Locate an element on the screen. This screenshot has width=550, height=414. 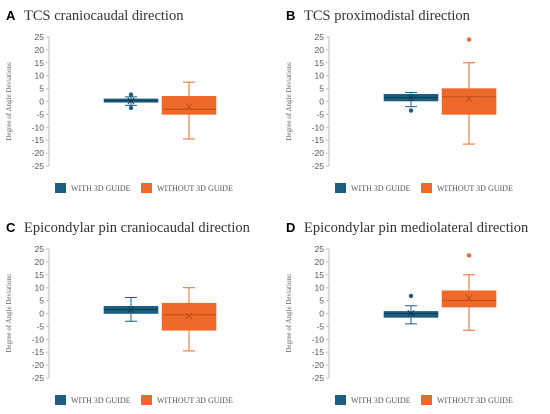
panel-letter: A is located at coordinates (11, 15).